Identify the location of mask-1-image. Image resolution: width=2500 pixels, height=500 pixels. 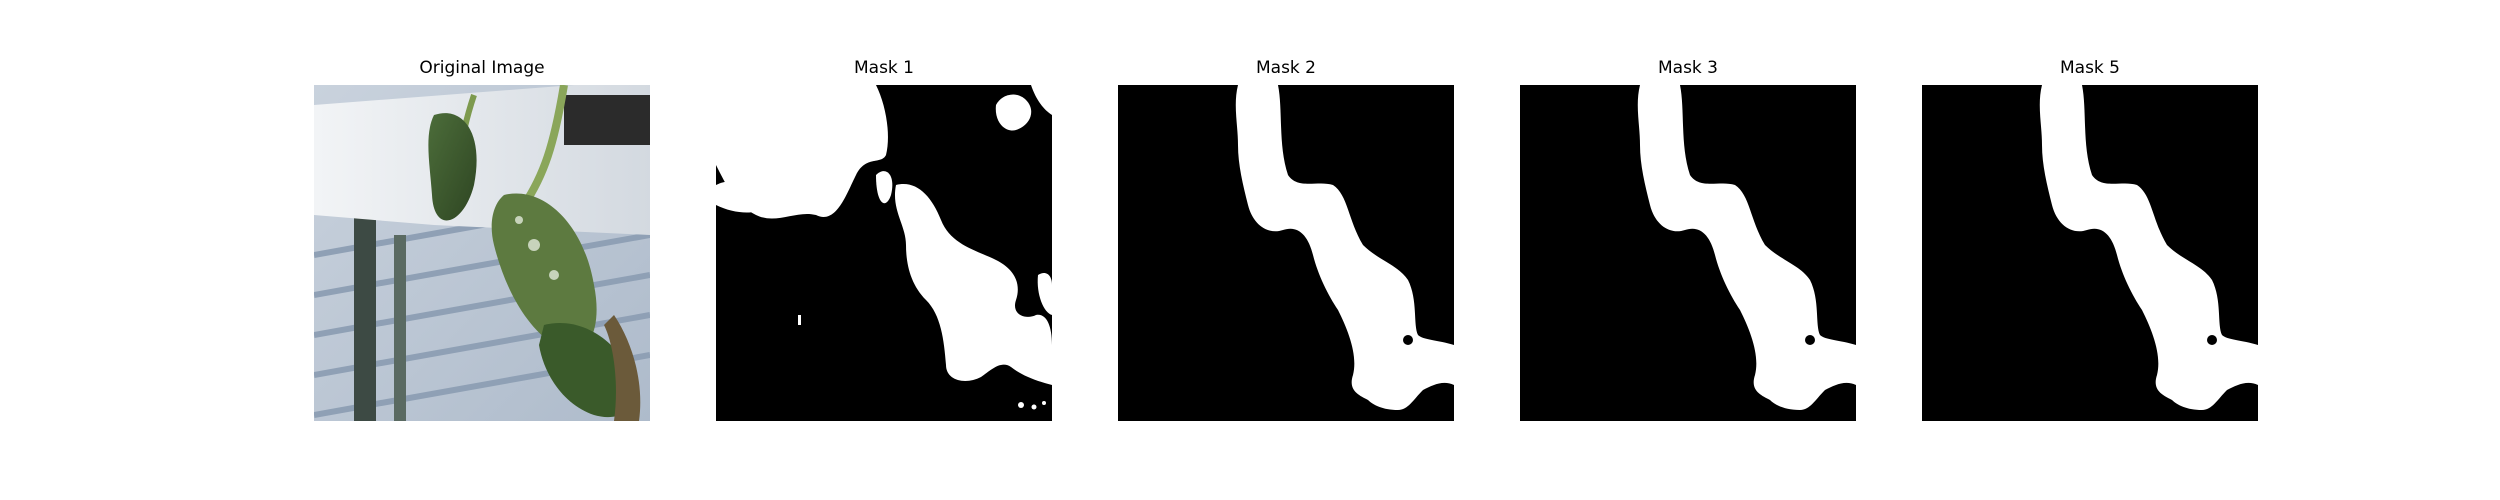
(884, 253).